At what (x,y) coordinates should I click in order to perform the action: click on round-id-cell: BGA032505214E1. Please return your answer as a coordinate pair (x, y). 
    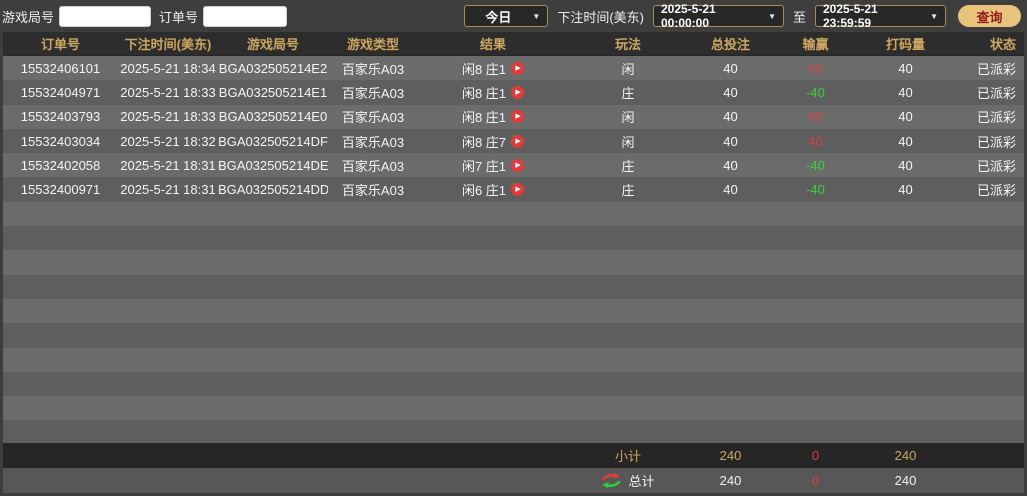
    Looking at the image, I should click on (273, 92).